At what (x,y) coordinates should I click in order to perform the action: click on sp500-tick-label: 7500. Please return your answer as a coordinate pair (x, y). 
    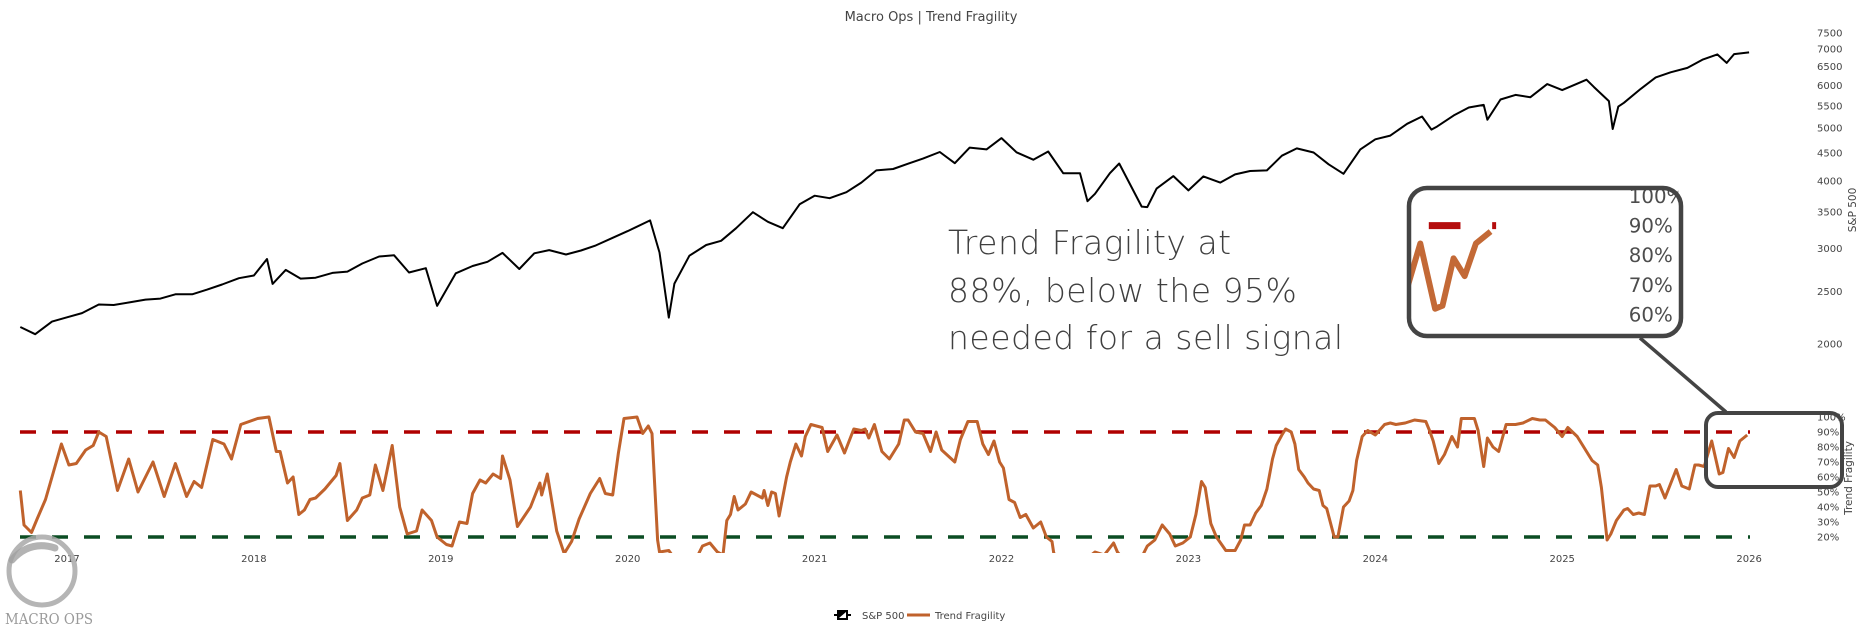
    Looking at the image, I should click on (1829, 33).